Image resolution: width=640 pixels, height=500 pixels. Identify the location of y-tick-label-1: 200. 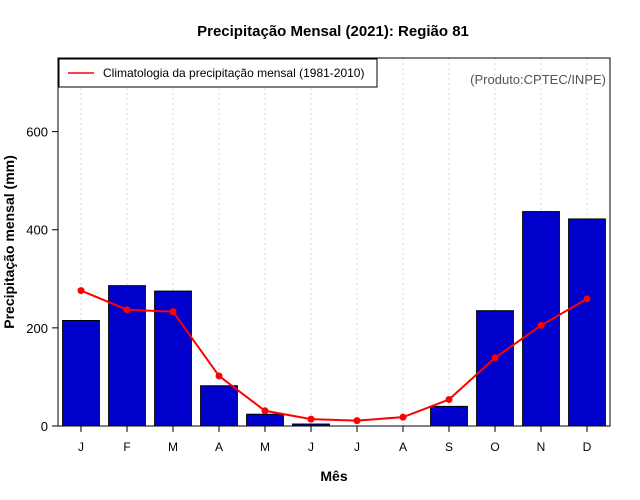
(37, 328).